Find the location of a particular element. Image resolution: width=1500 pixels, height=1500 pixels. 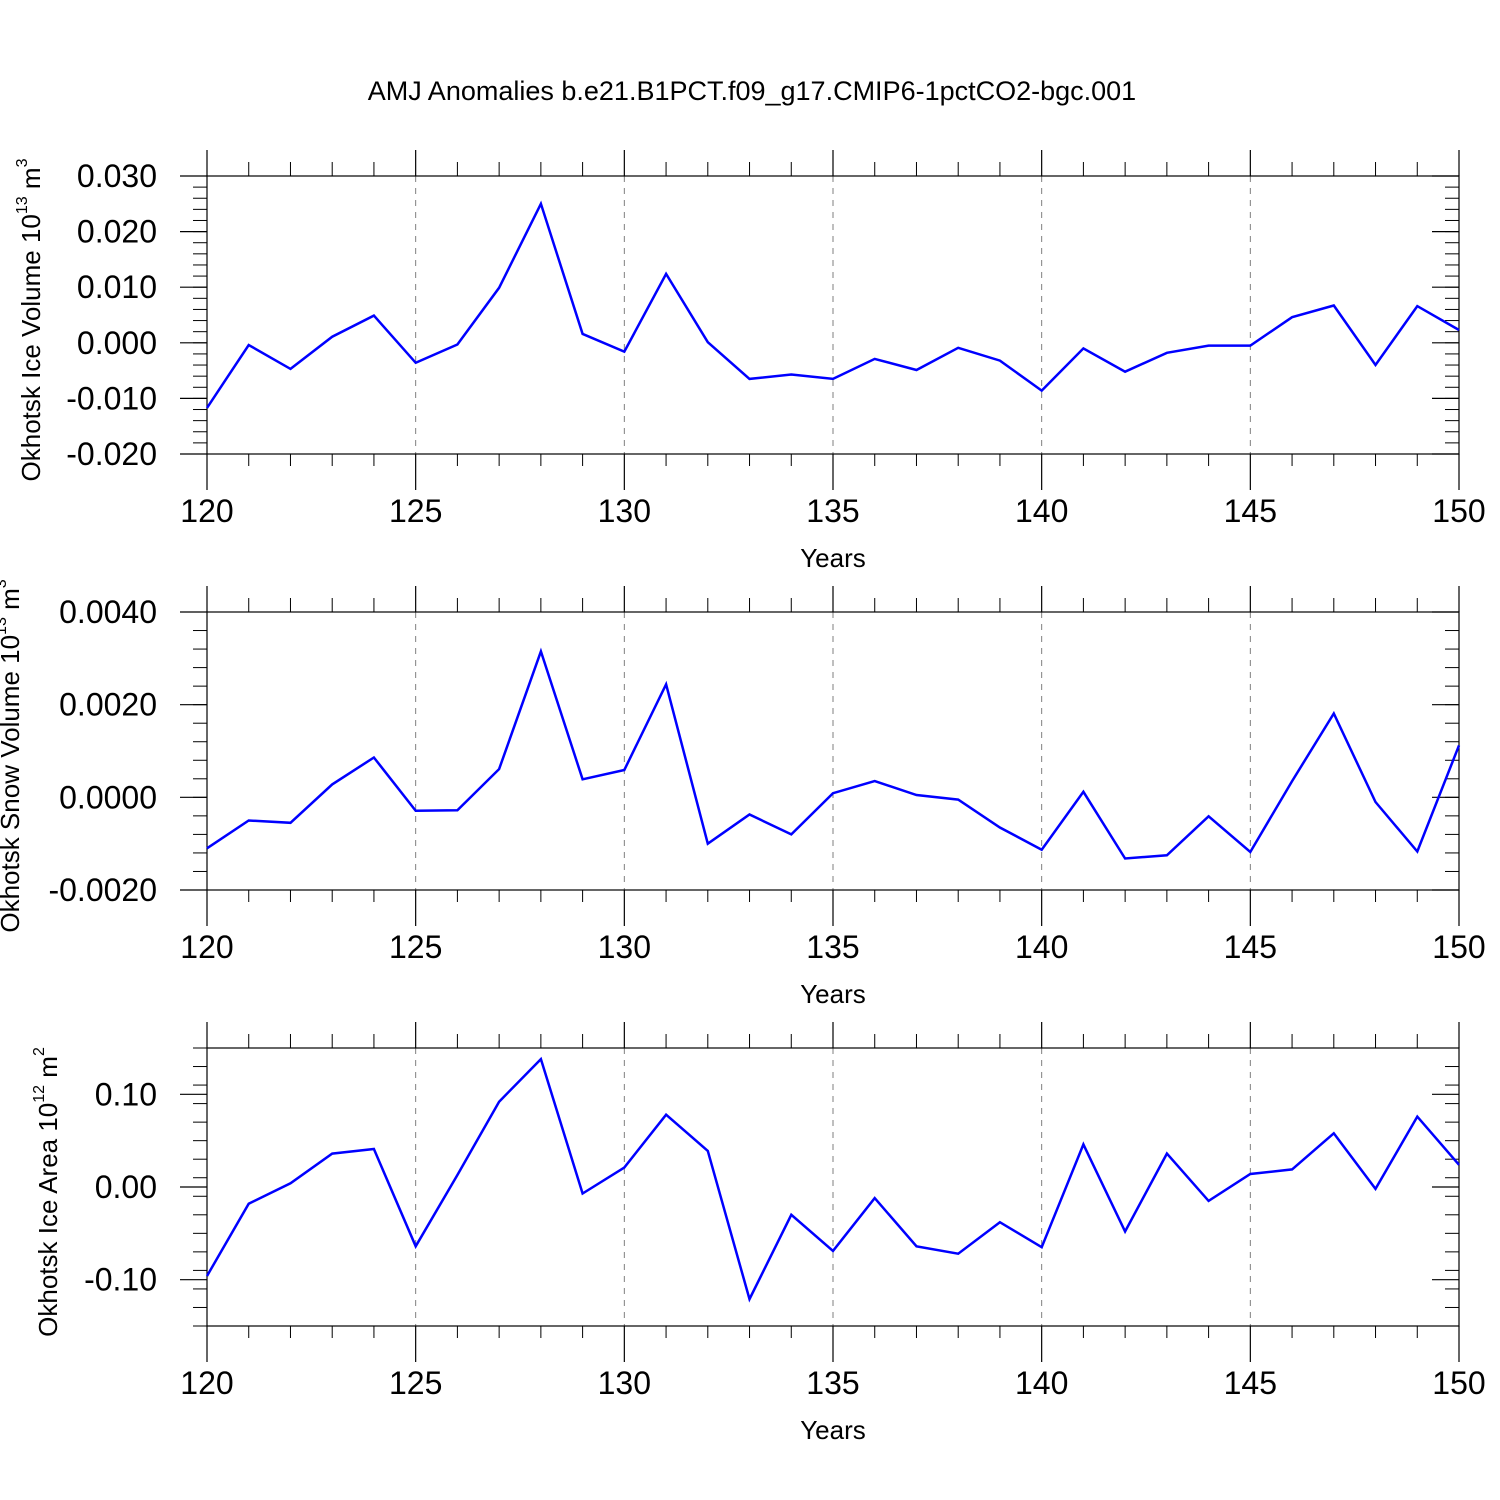

y-tick-label: -0.10 is located at coordinates (120, 1280).